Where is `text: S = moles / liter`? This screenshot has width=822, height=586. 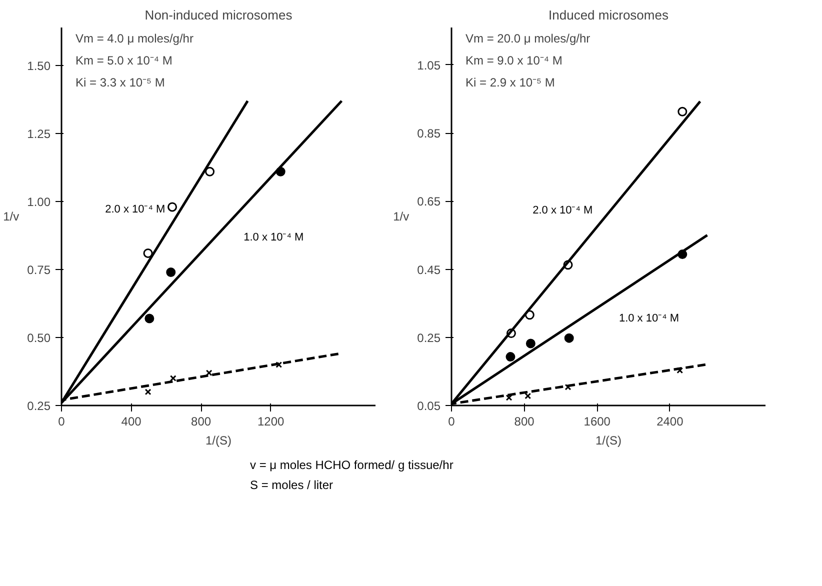 text: S = moles / liter is located at coordinates (292, 485).